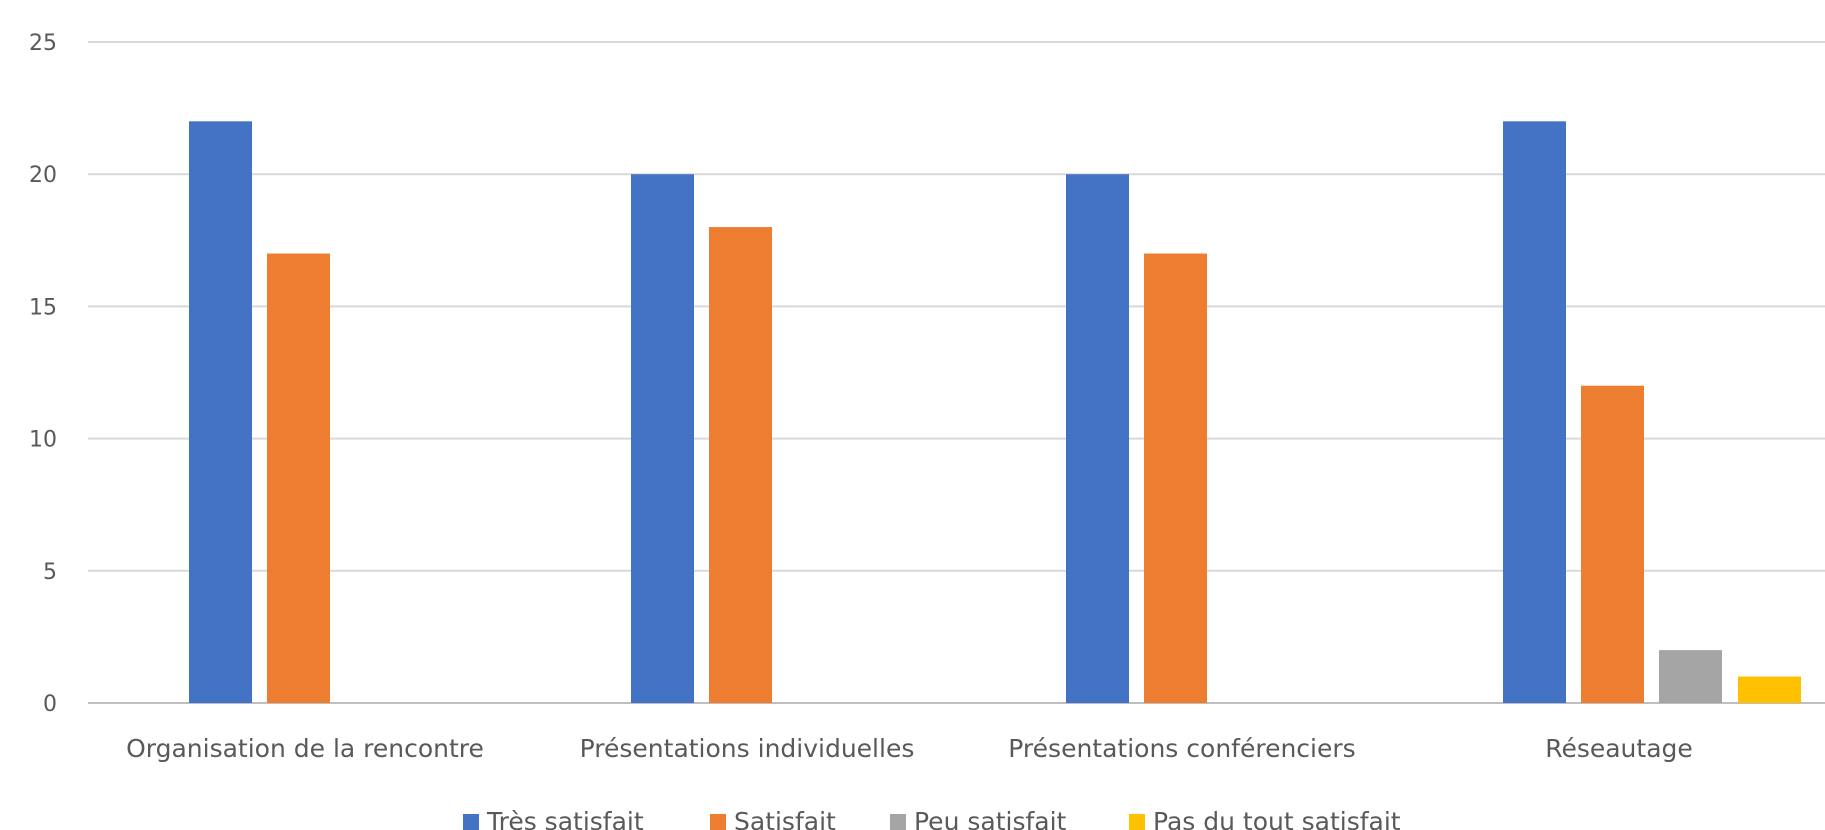 The image size is (1825, 830). I want to click on legend-label: Pas du tout satisfait, so click(1277, 818).